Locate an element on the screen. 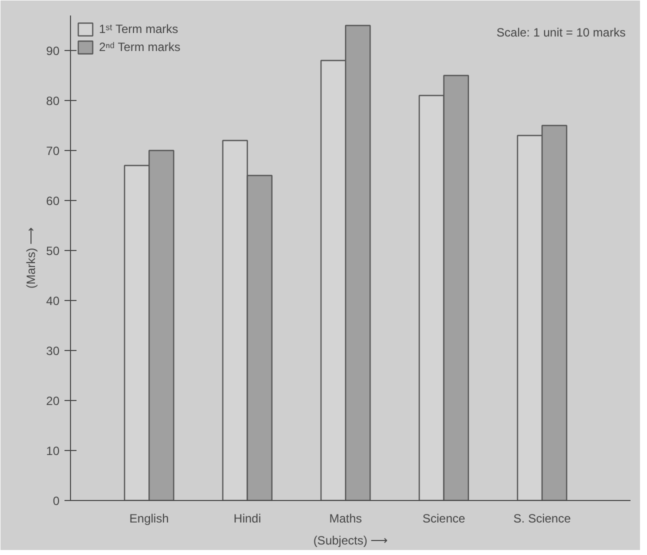 This screenshot has height=555, width=647. y-tick-label: 10 is located at coordinates (53, 451).